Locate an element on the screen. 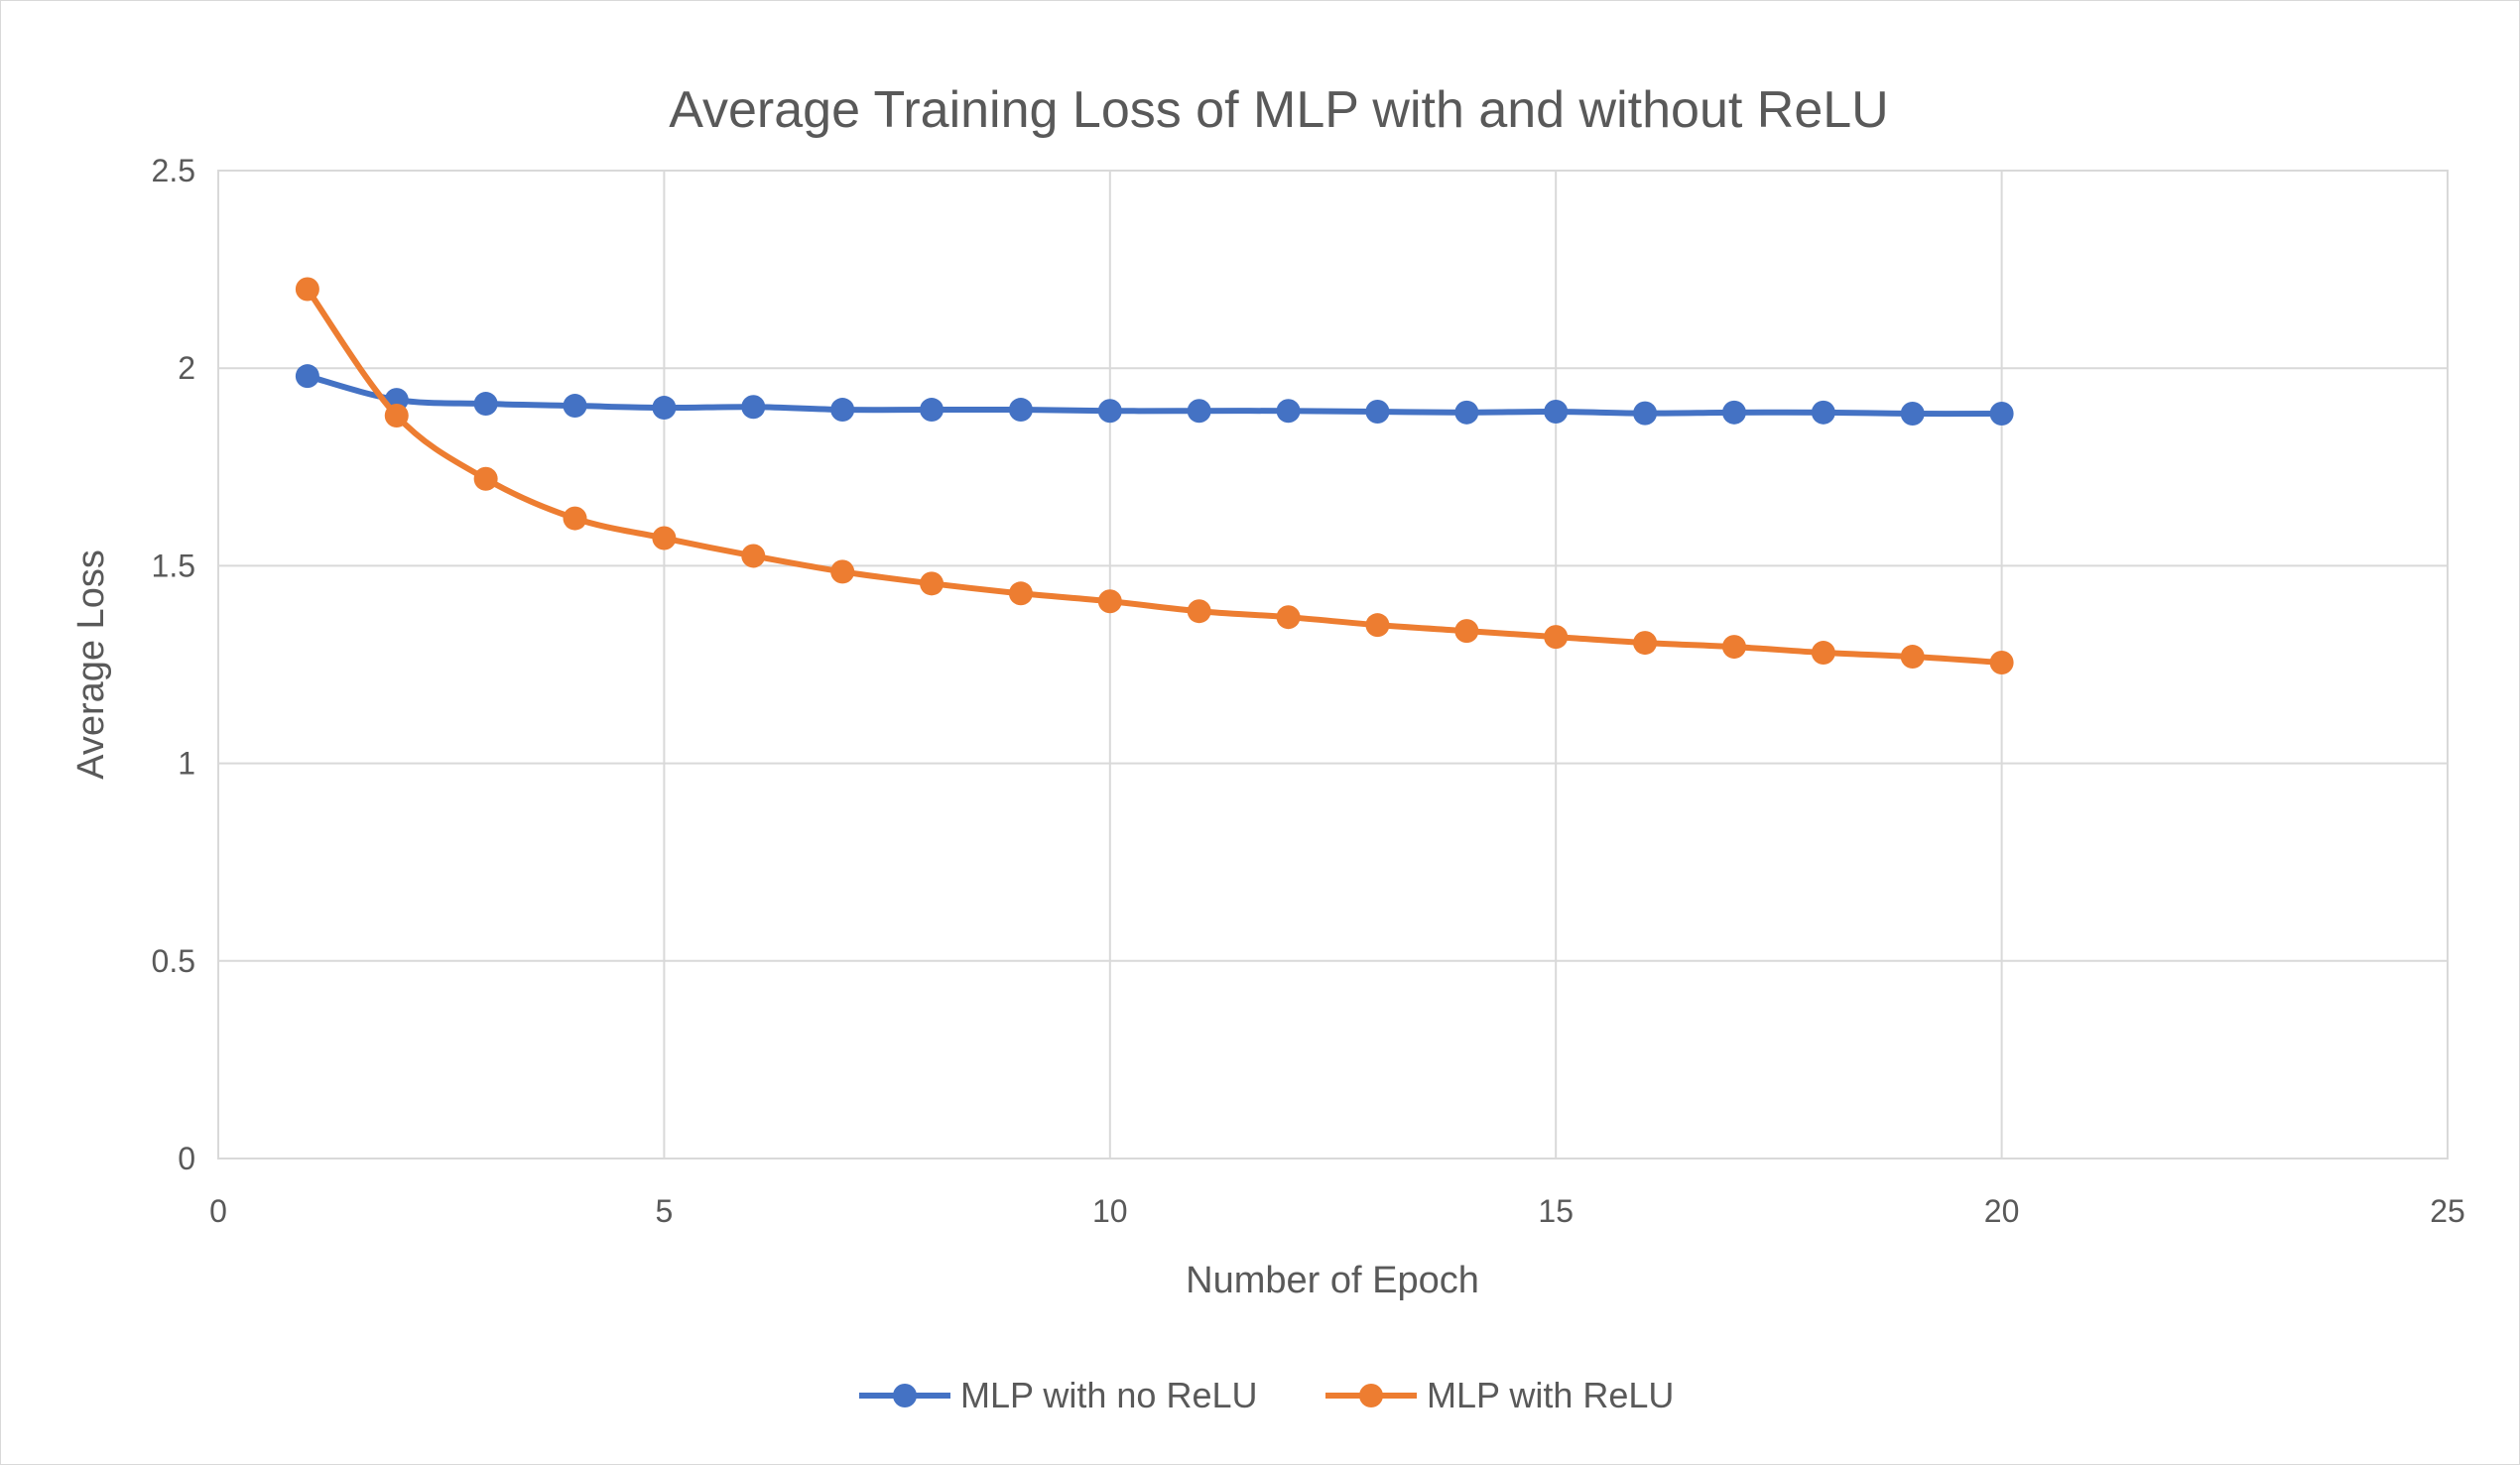  y-axis-title: Average Loss is located at coordinates (91, 665).